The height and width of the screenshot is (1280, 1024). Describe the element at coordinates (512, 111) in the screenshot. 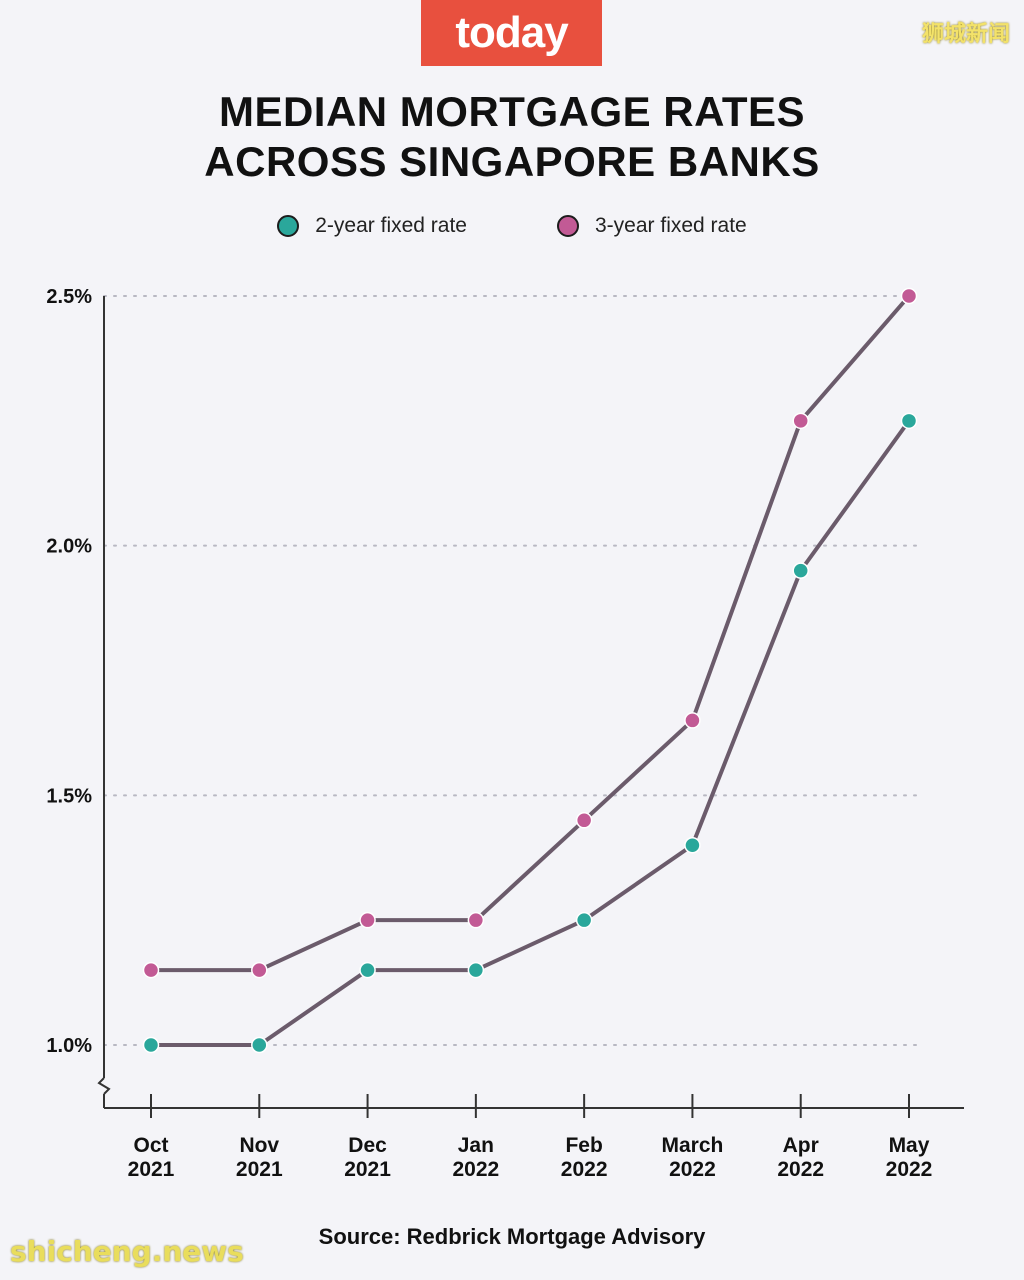

I see `chart-title-line-1: MEDIAN MORTGAGE RATES` at that location.